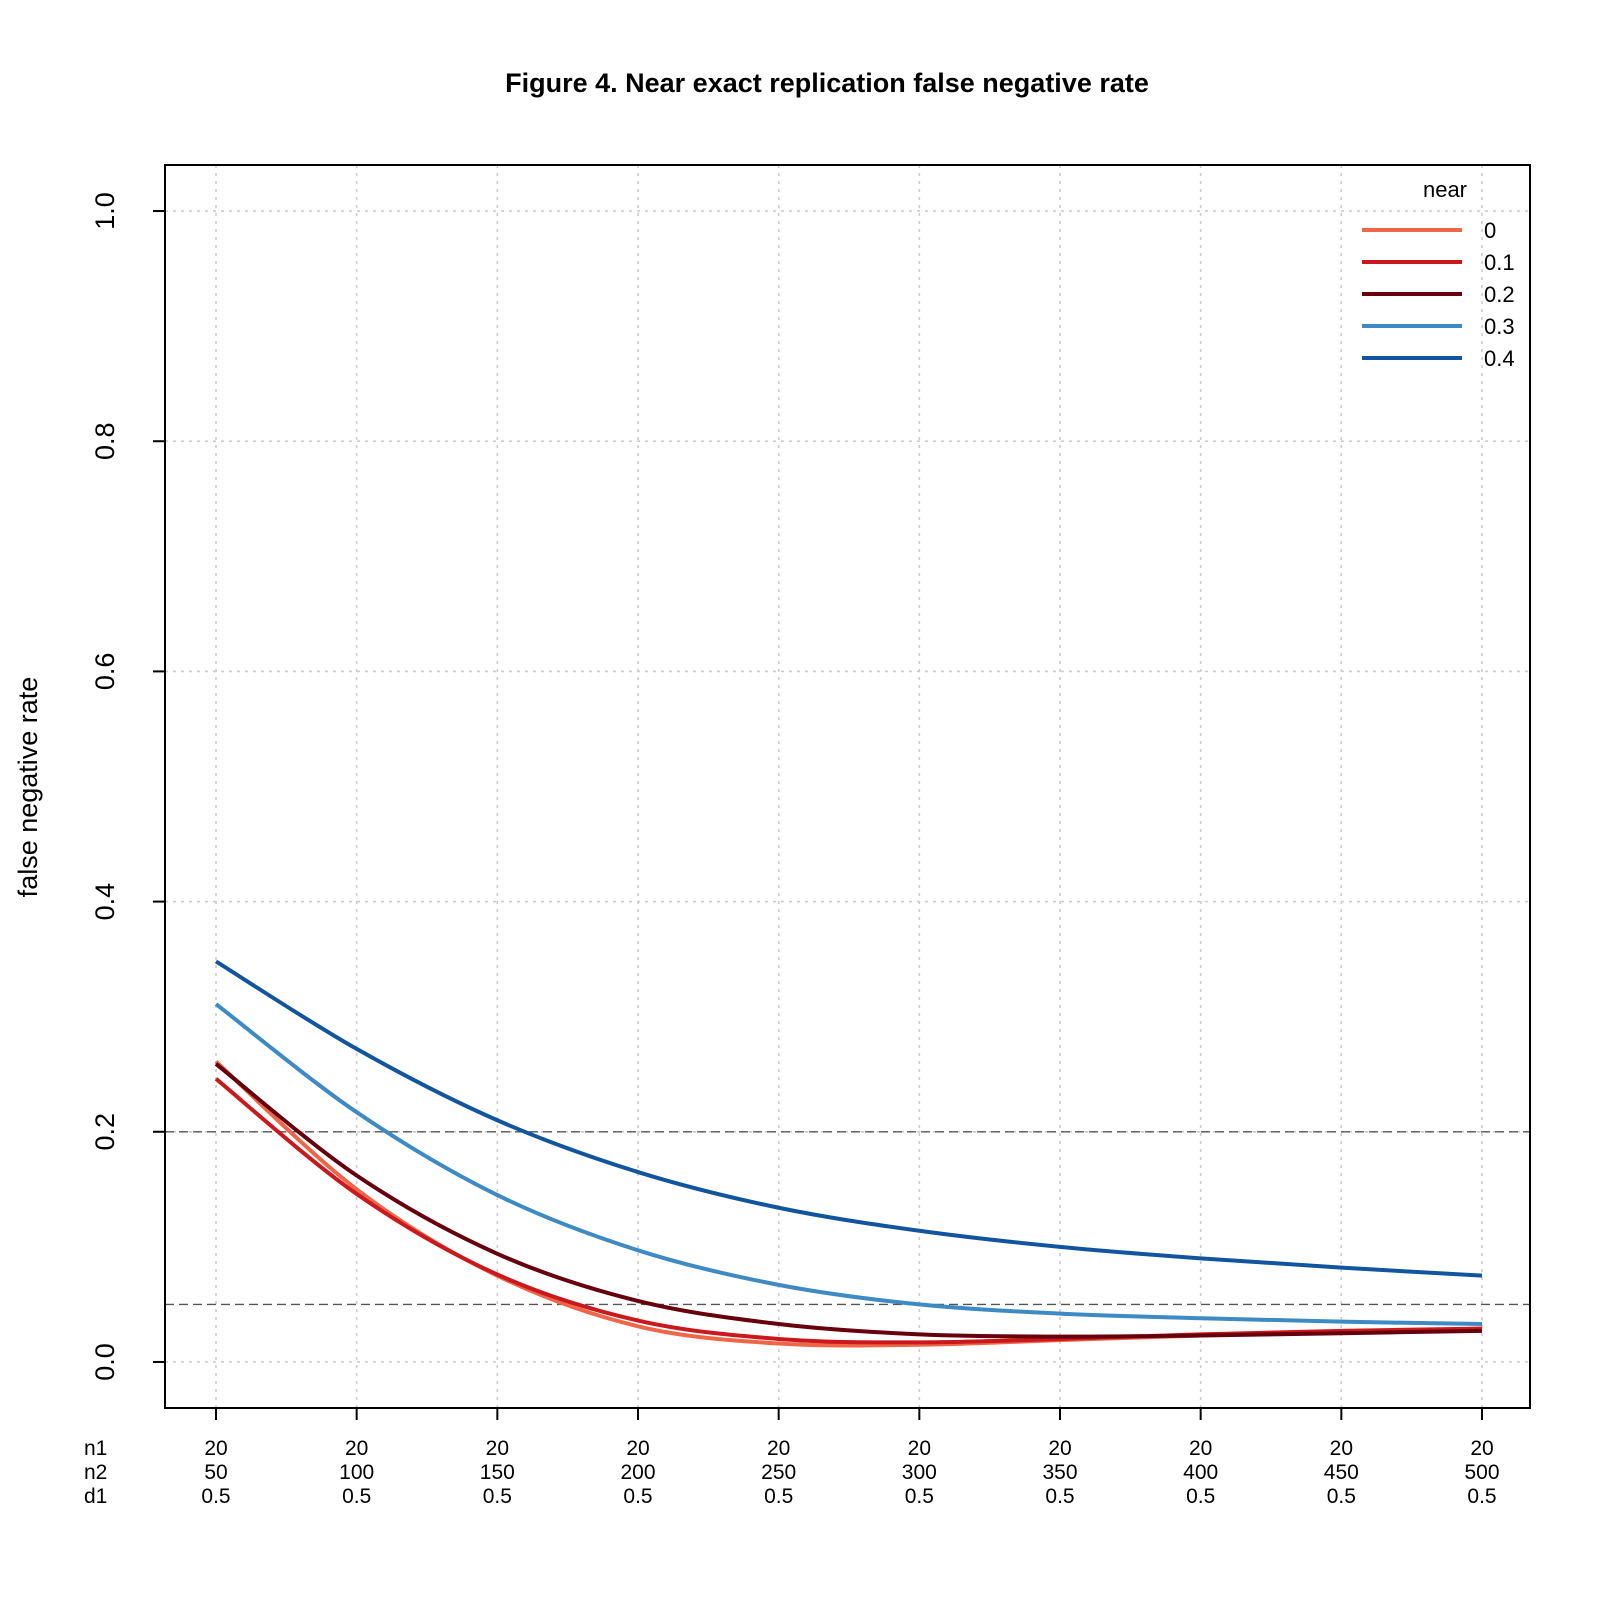  What do you see at coordinates (1499, 326) in the screenshot?
I see `legend-label: 0.3` at bounding box center [1499, 326].